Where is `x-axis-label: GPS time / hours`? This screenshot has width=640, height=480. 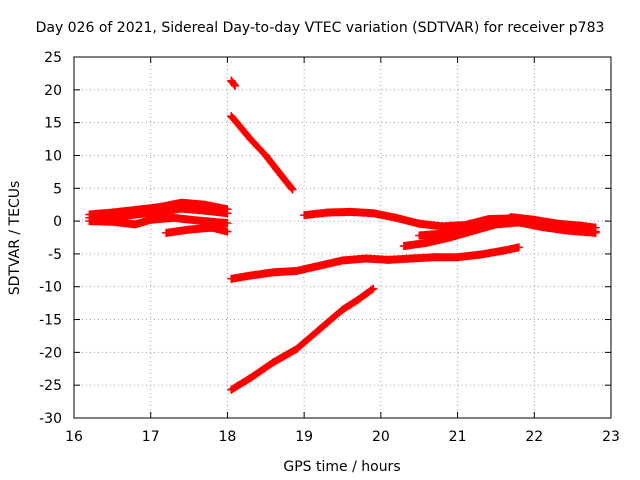 x-axis-label: GPS time / hours is located at coordinates (341, 467).